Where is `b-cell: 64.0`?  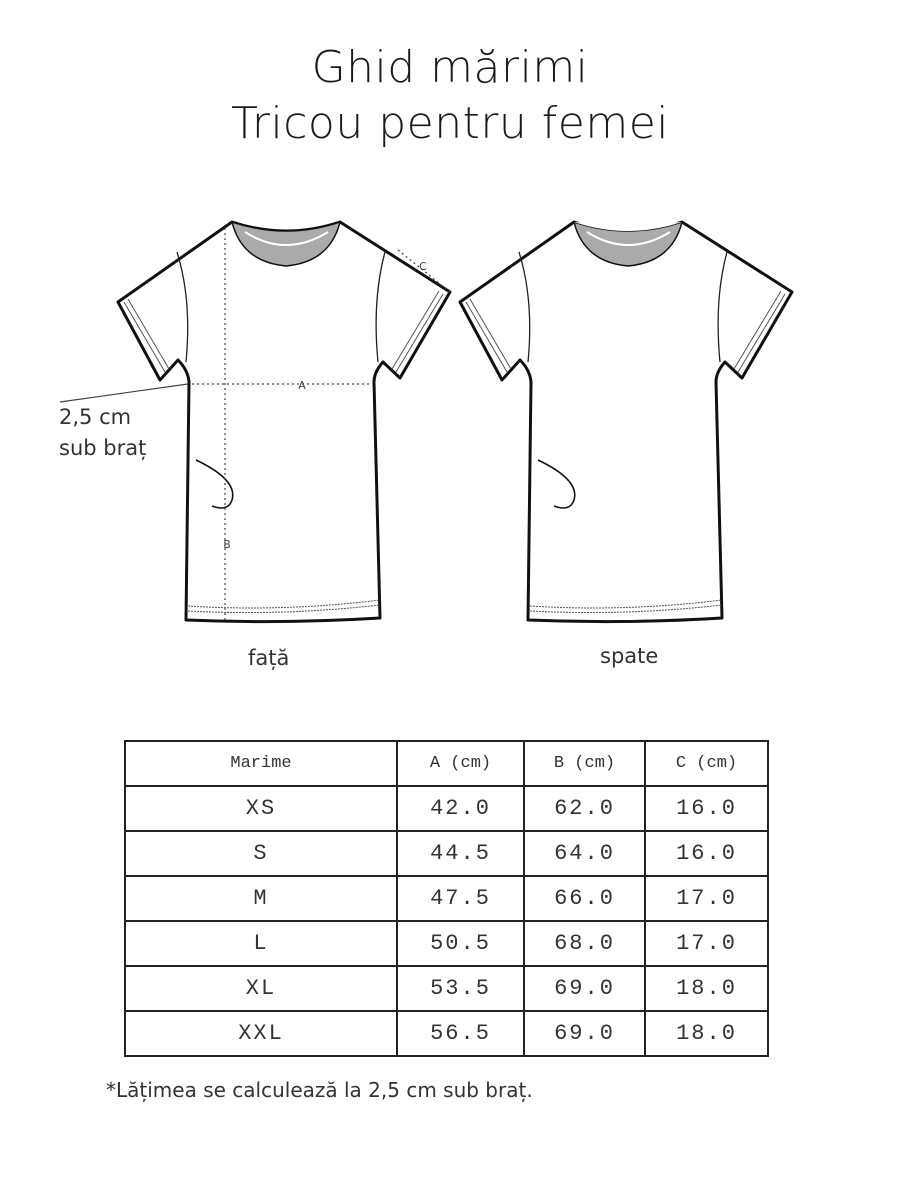
b-cell: 64.0 is located at coordinates (584, 853).